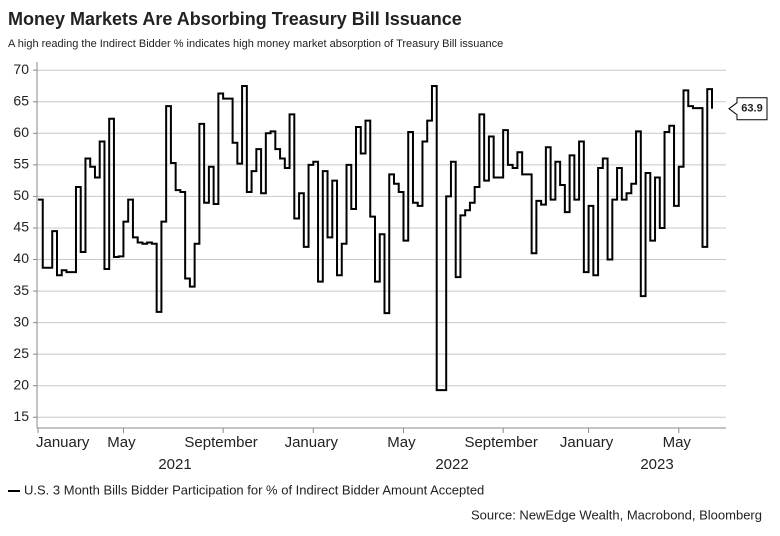 This screenshot has width=780, height=536. I want to click on y-tick-label: 40, so click(21, 258).